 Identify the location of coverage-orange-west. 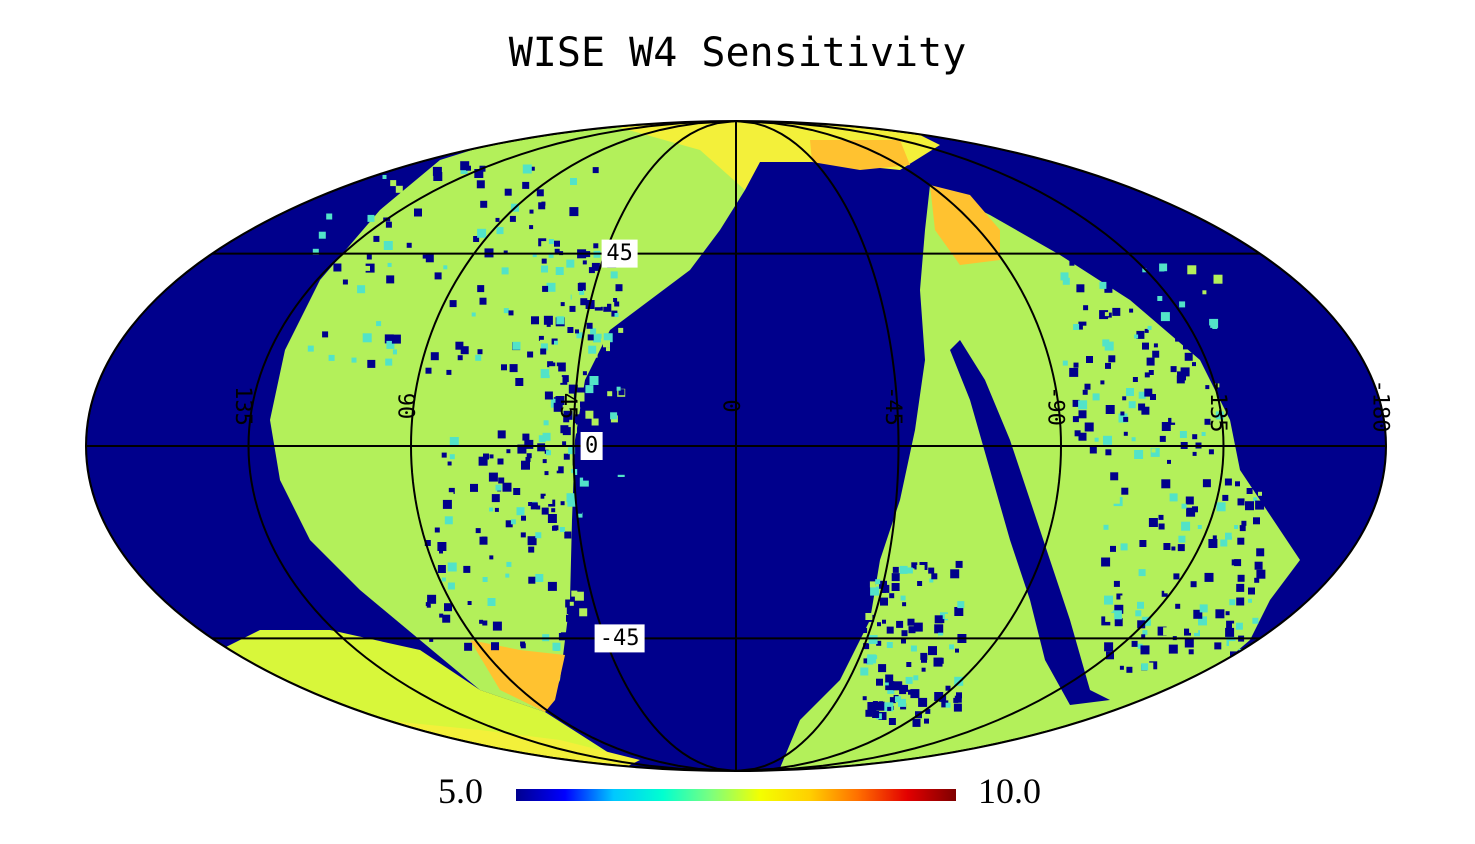
(965, 225).